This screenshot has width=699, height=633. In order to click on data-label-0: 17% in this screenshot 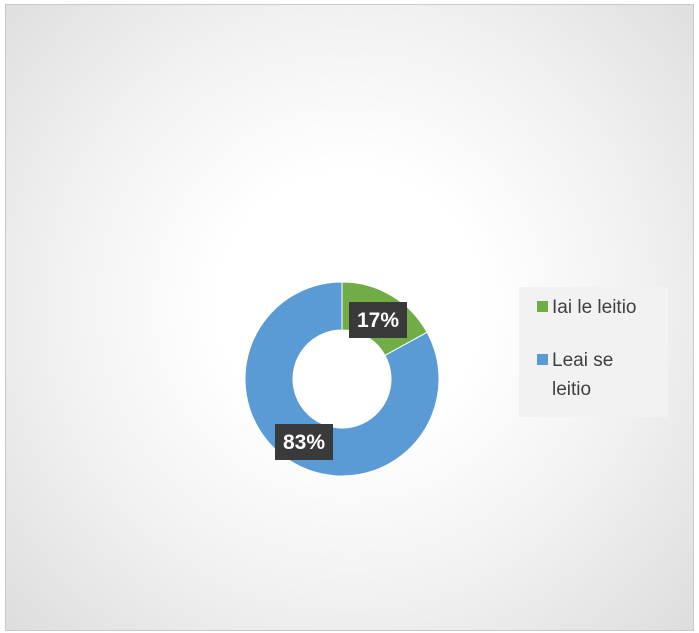, I will do `click(378, 320)`.